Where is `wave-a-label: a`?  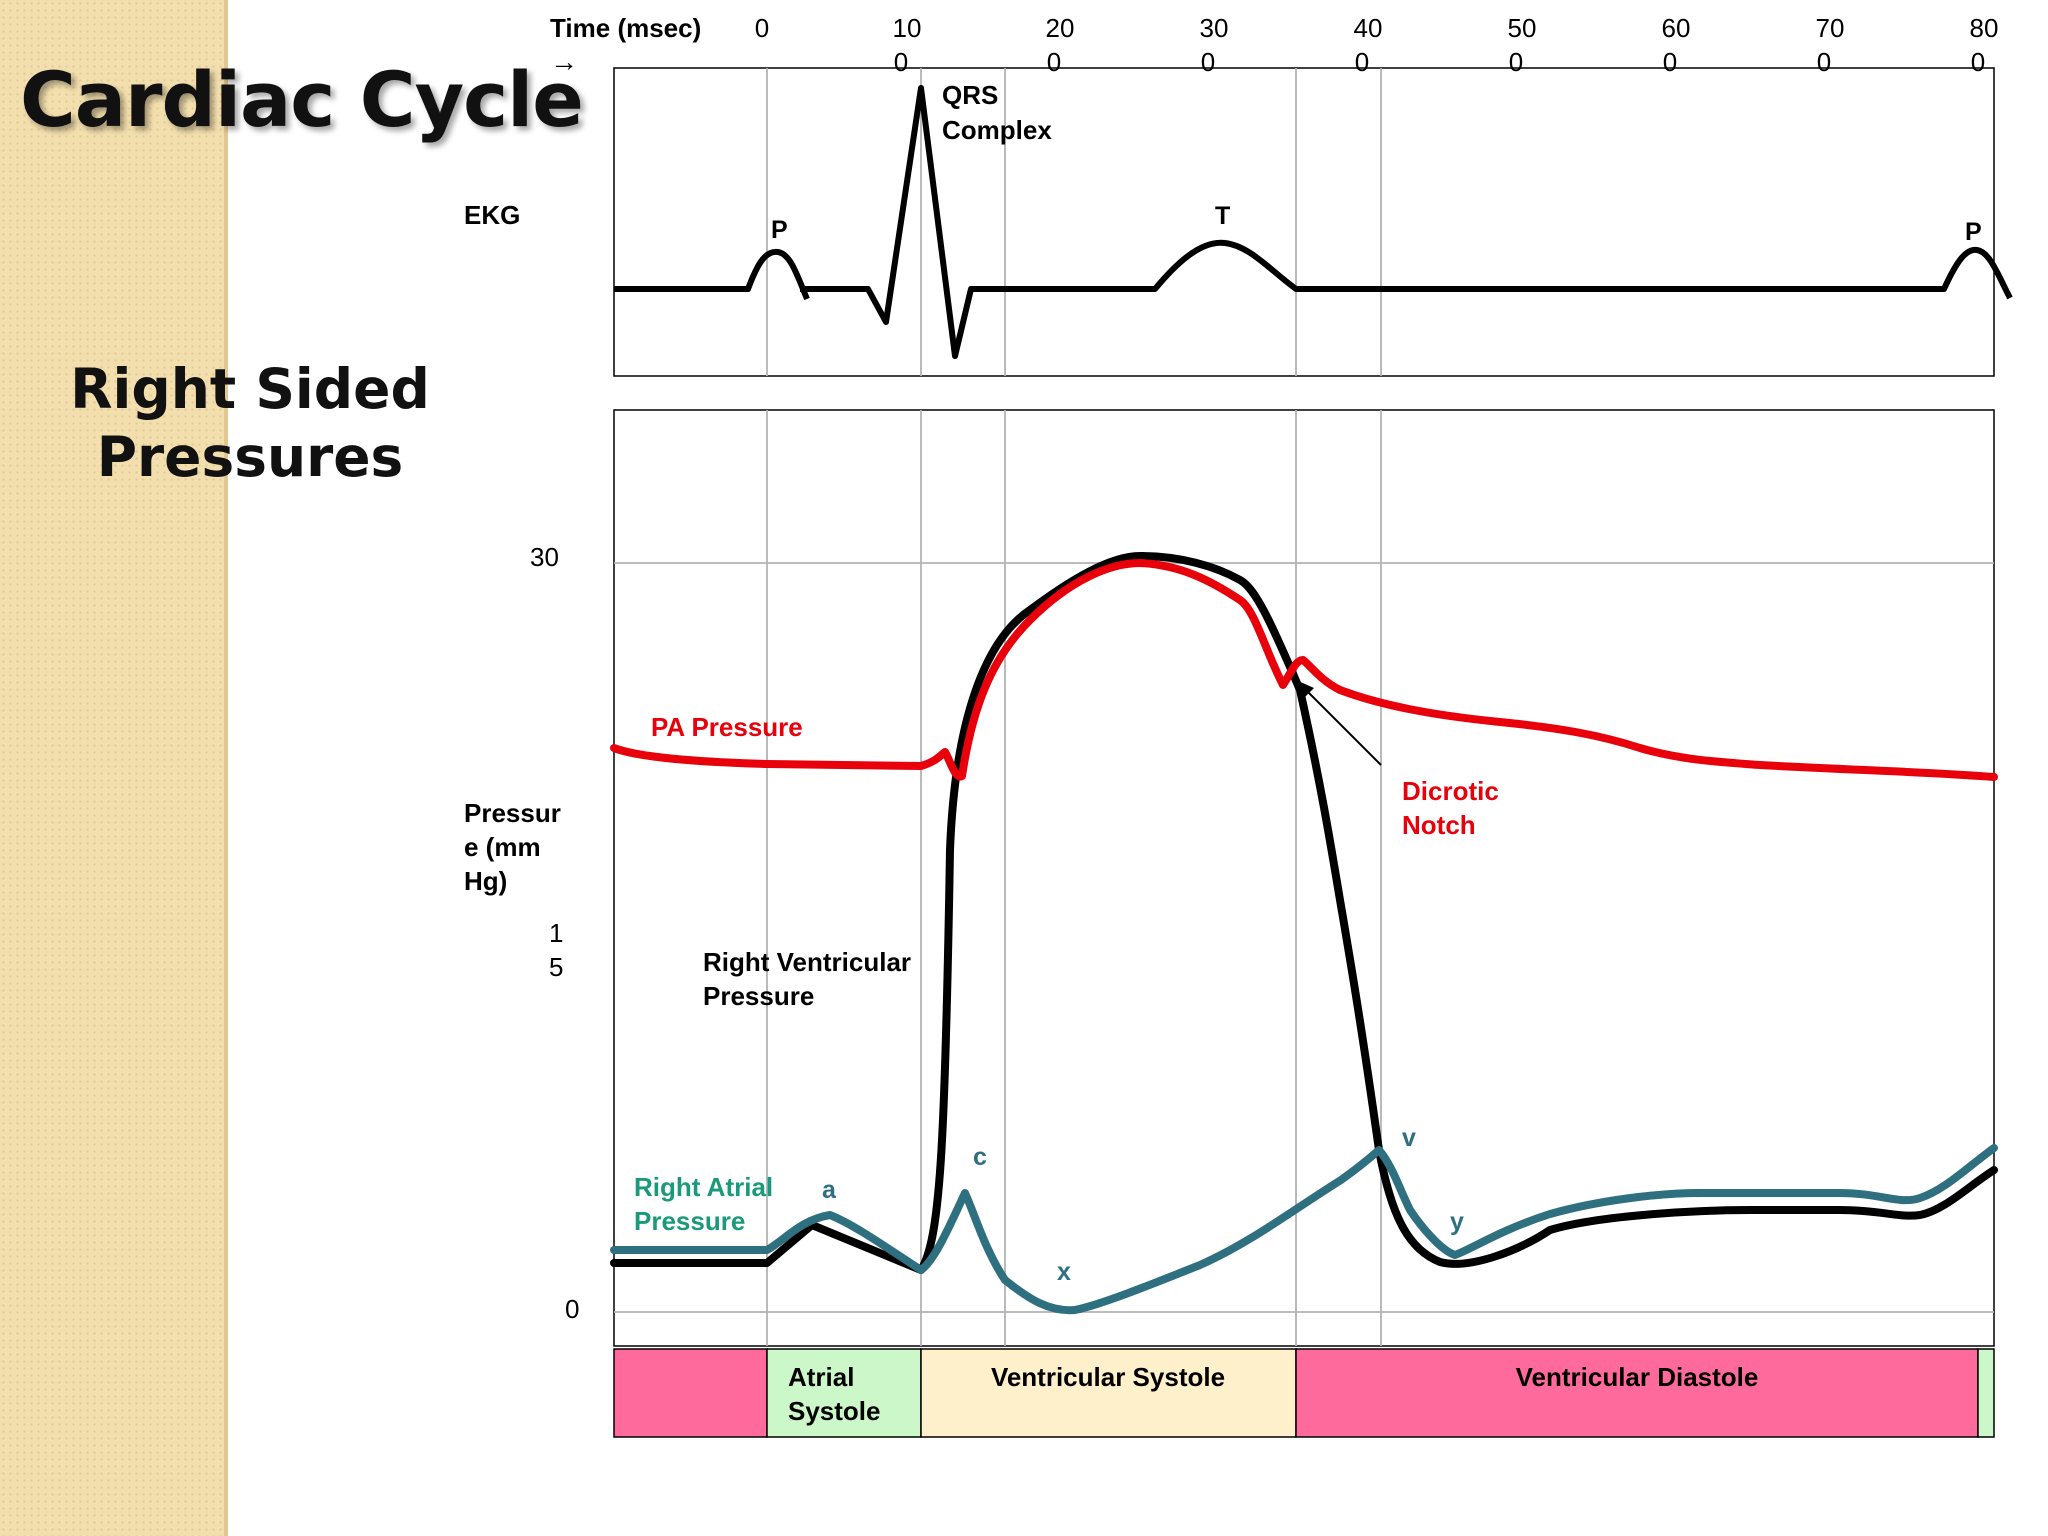
wave-a-label: a is located at coordinates (829, 1190).